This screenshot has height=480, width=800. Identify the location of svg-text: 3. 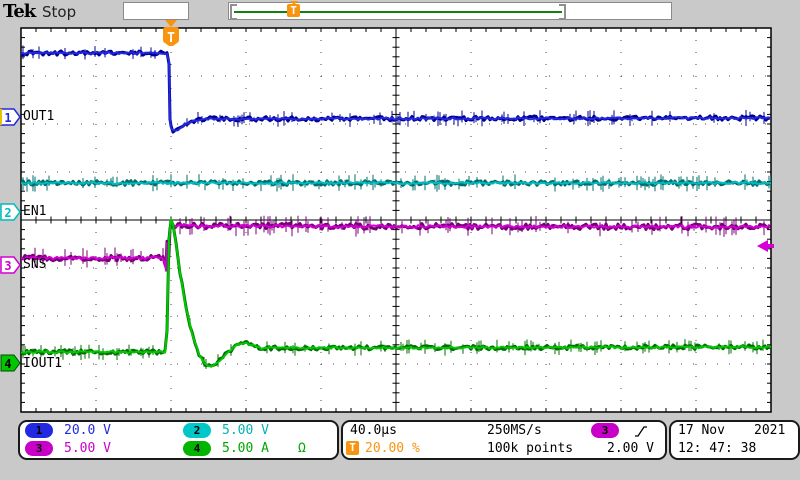
(7, 266).